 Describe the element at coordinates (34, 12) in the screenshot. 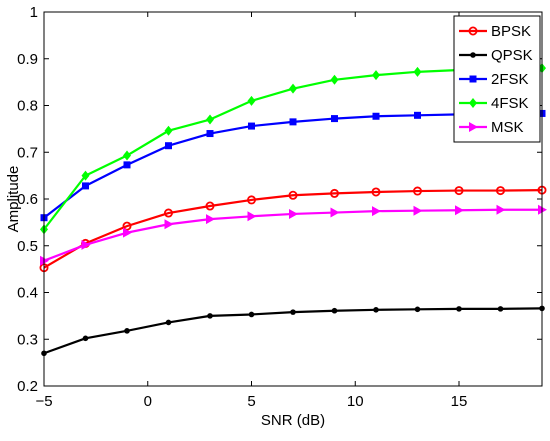

I see `y-tick-label: 1` at that location.